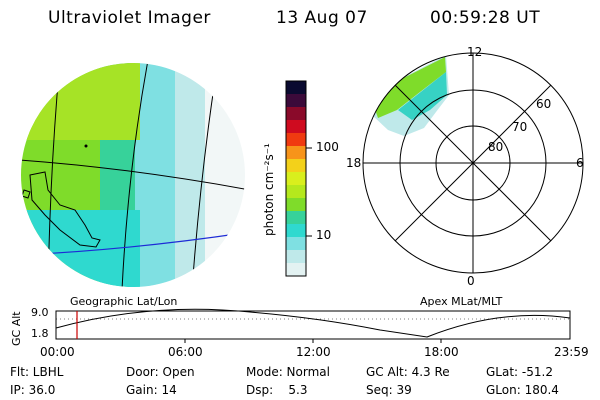  What do you see at coordinates (151, 390) in the screenshot?
I see `status-gain: Gain: 14` at bounding box center [151, 390].